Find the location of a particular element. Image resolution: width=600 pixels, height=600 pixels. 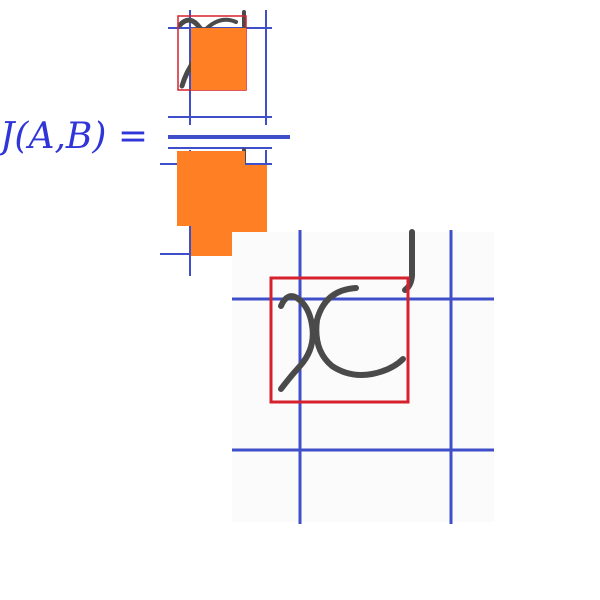

formula-lhs: J(A,B) = is located at coordinates (74, 136).